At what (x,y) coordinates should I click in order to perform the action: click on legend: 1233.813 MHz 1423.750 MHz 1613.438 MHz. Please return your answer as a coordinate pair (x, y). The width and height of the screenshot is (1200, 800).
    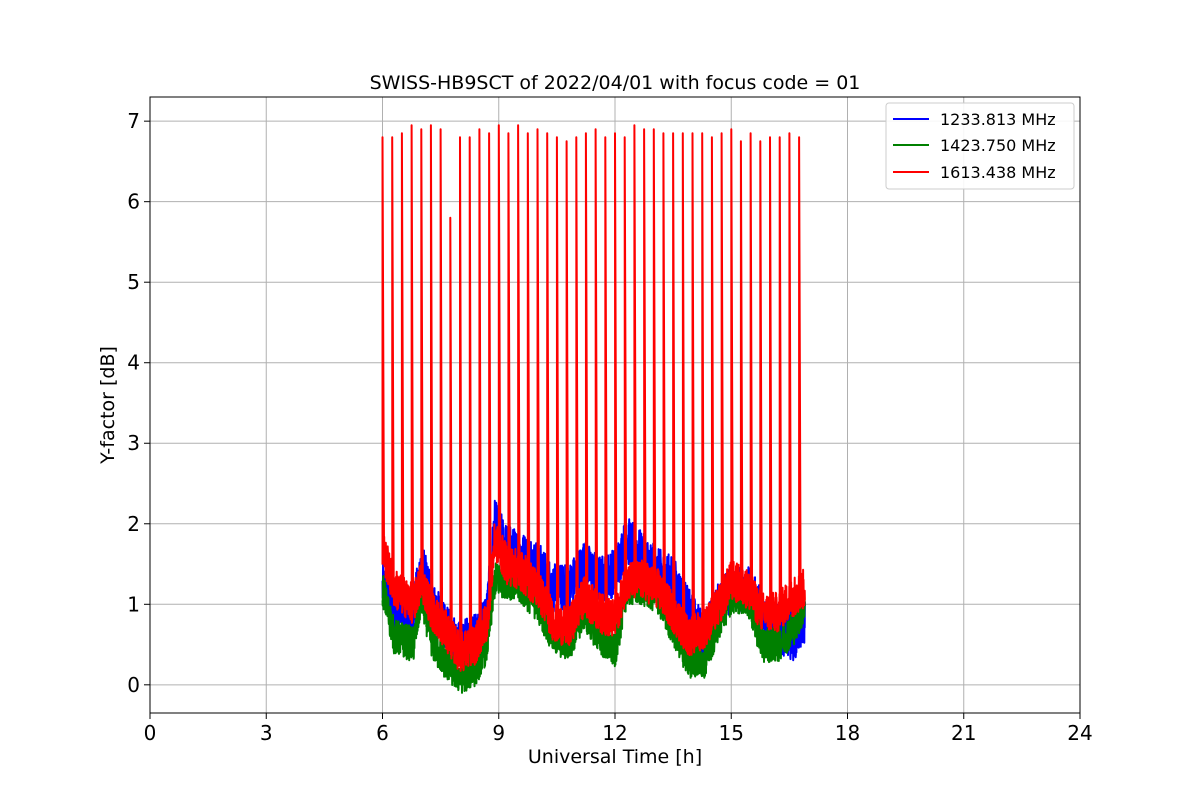
    Looking at the image, I should click on (980, 146).